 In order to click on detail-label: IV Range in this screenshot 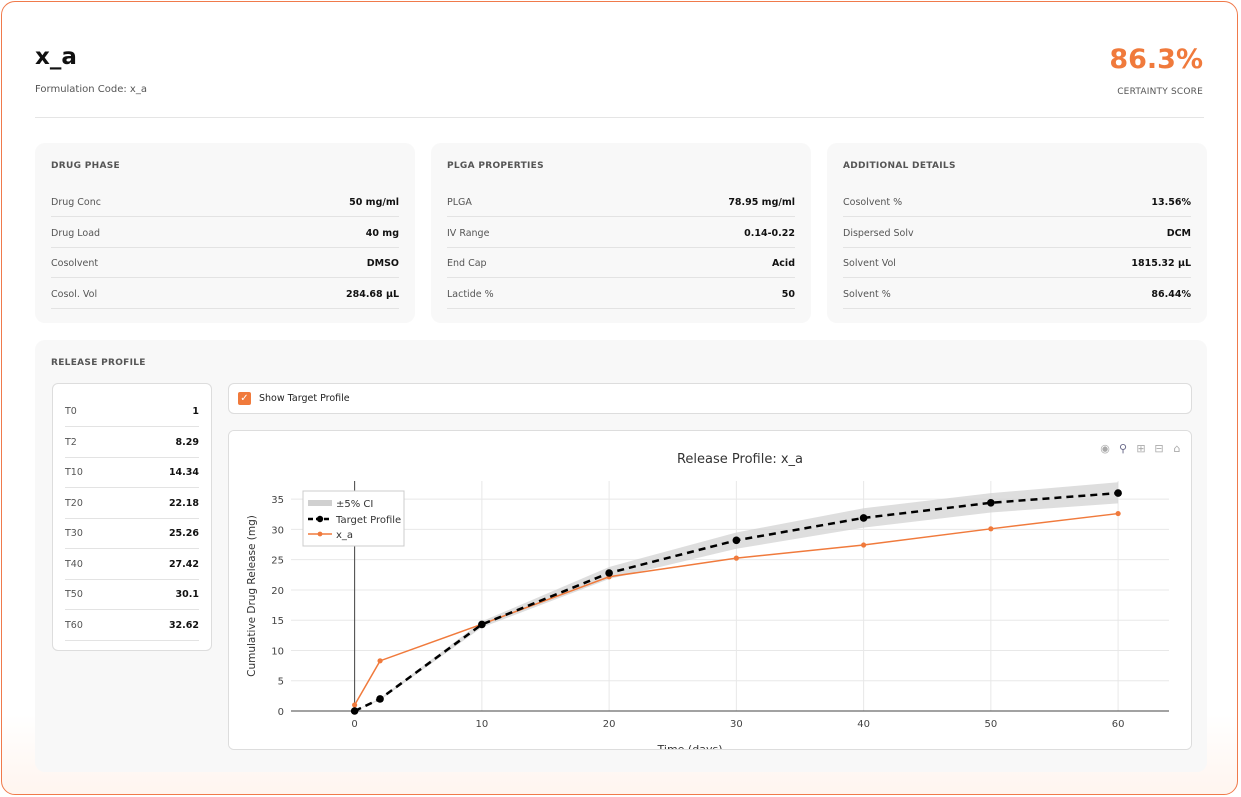, I will do `click(468, 233)`.